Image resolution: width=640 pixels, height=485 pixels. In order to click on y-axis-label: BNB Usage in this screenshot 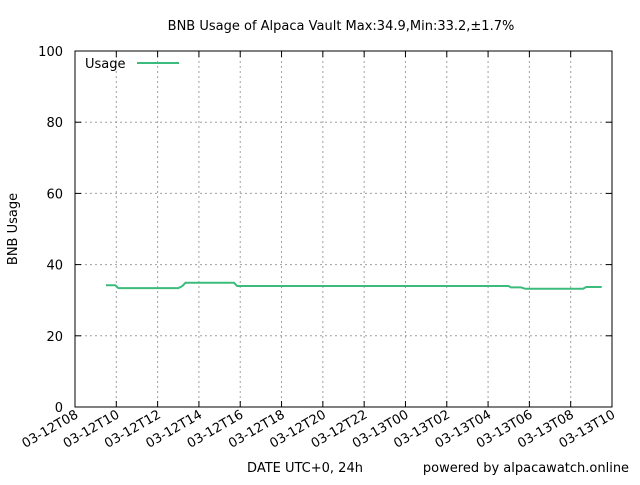, I will do `click(13, 229)`.